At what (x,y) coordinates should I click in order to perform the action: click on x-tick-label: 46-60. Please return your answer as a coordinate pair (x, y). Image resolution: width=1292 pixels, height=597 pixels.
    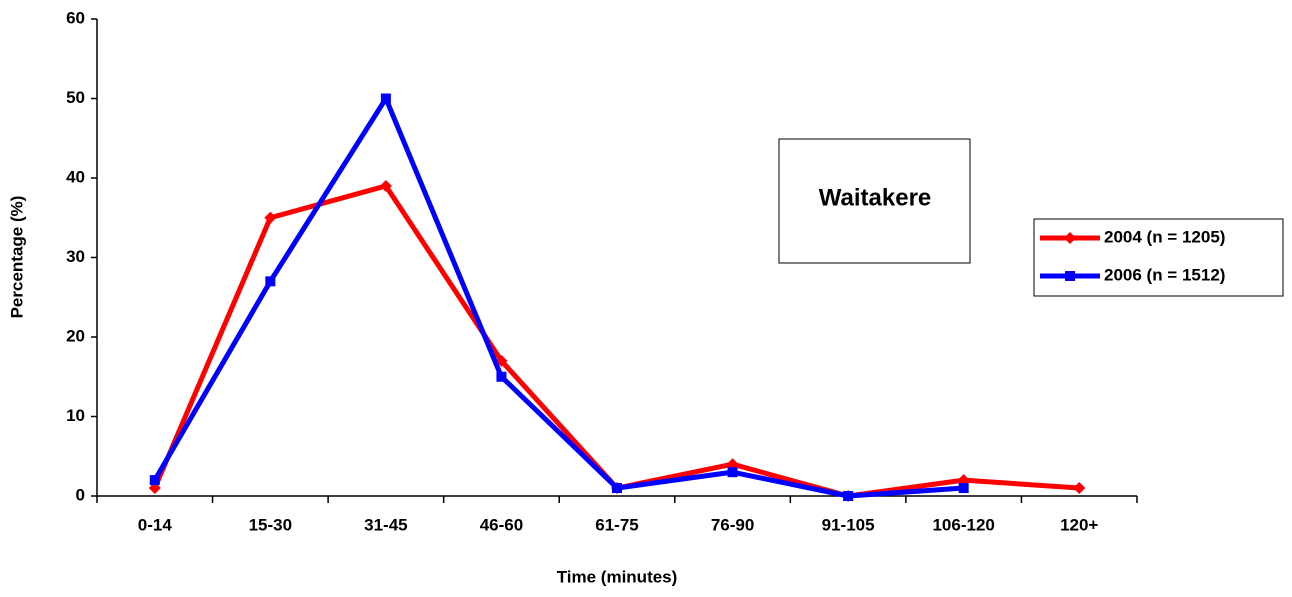
    Looking at the image, I should click on (501, 524).